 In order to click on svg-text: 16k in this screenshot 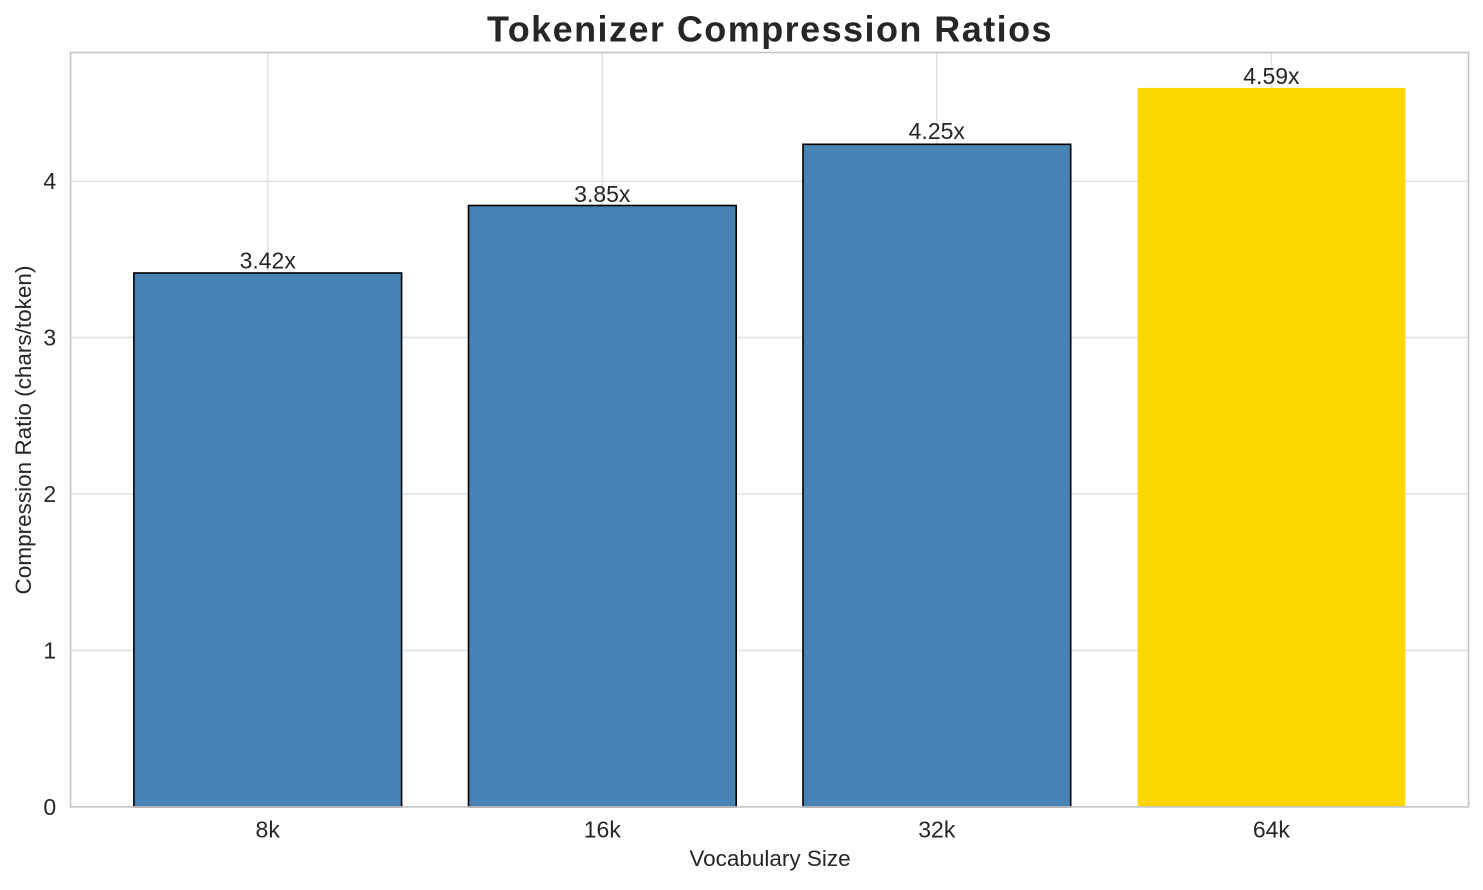, I will do `click(603, 830)`.